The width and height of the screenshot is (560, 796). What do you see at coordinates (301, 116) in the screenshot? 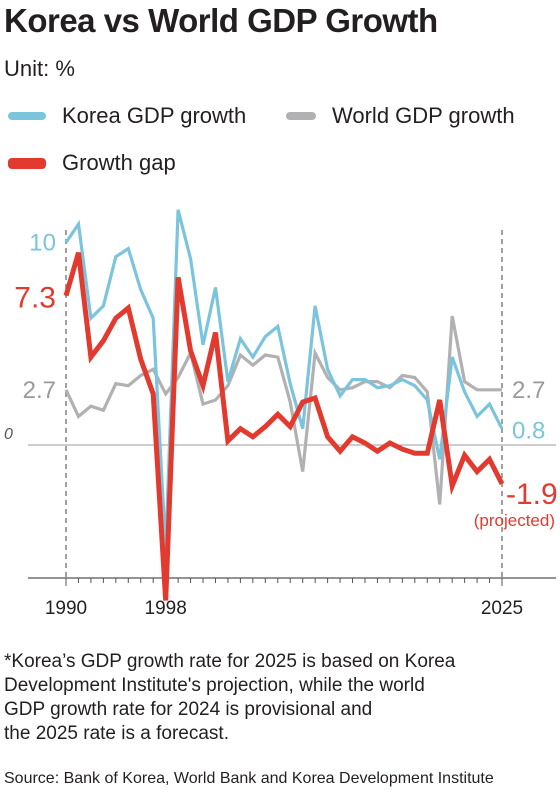
I see `legend-swatch-world` at bounding box center [301, 116].